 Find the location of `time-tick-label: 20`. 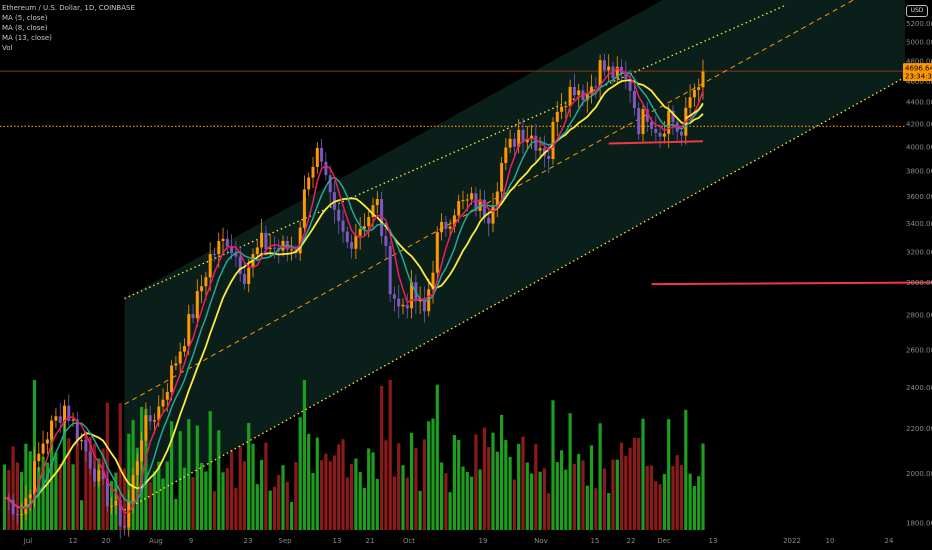

time-tick-label: 20 is located at coordinates (106, 541).